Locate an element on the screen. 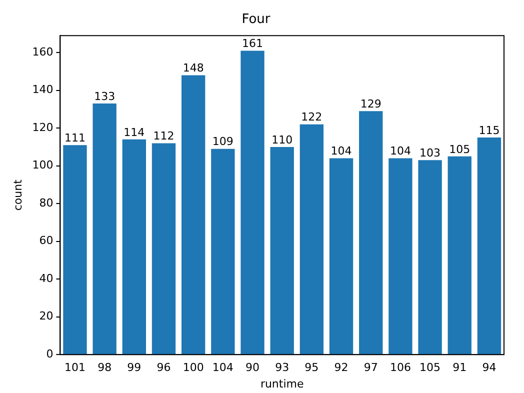 Image resolution: width=524 pixels, height=393 pixels. x-tick-label: 90 is located at coordinates (253, 367).